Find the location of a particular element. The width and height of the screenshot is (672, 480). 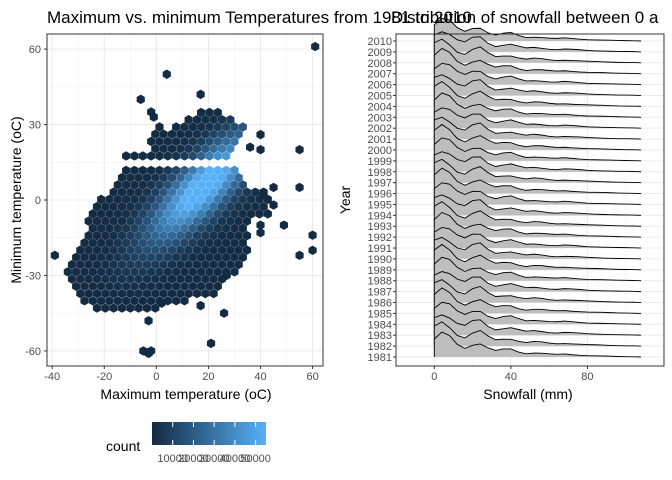

ridge-line-2000 is located at coordinates (537, 137).